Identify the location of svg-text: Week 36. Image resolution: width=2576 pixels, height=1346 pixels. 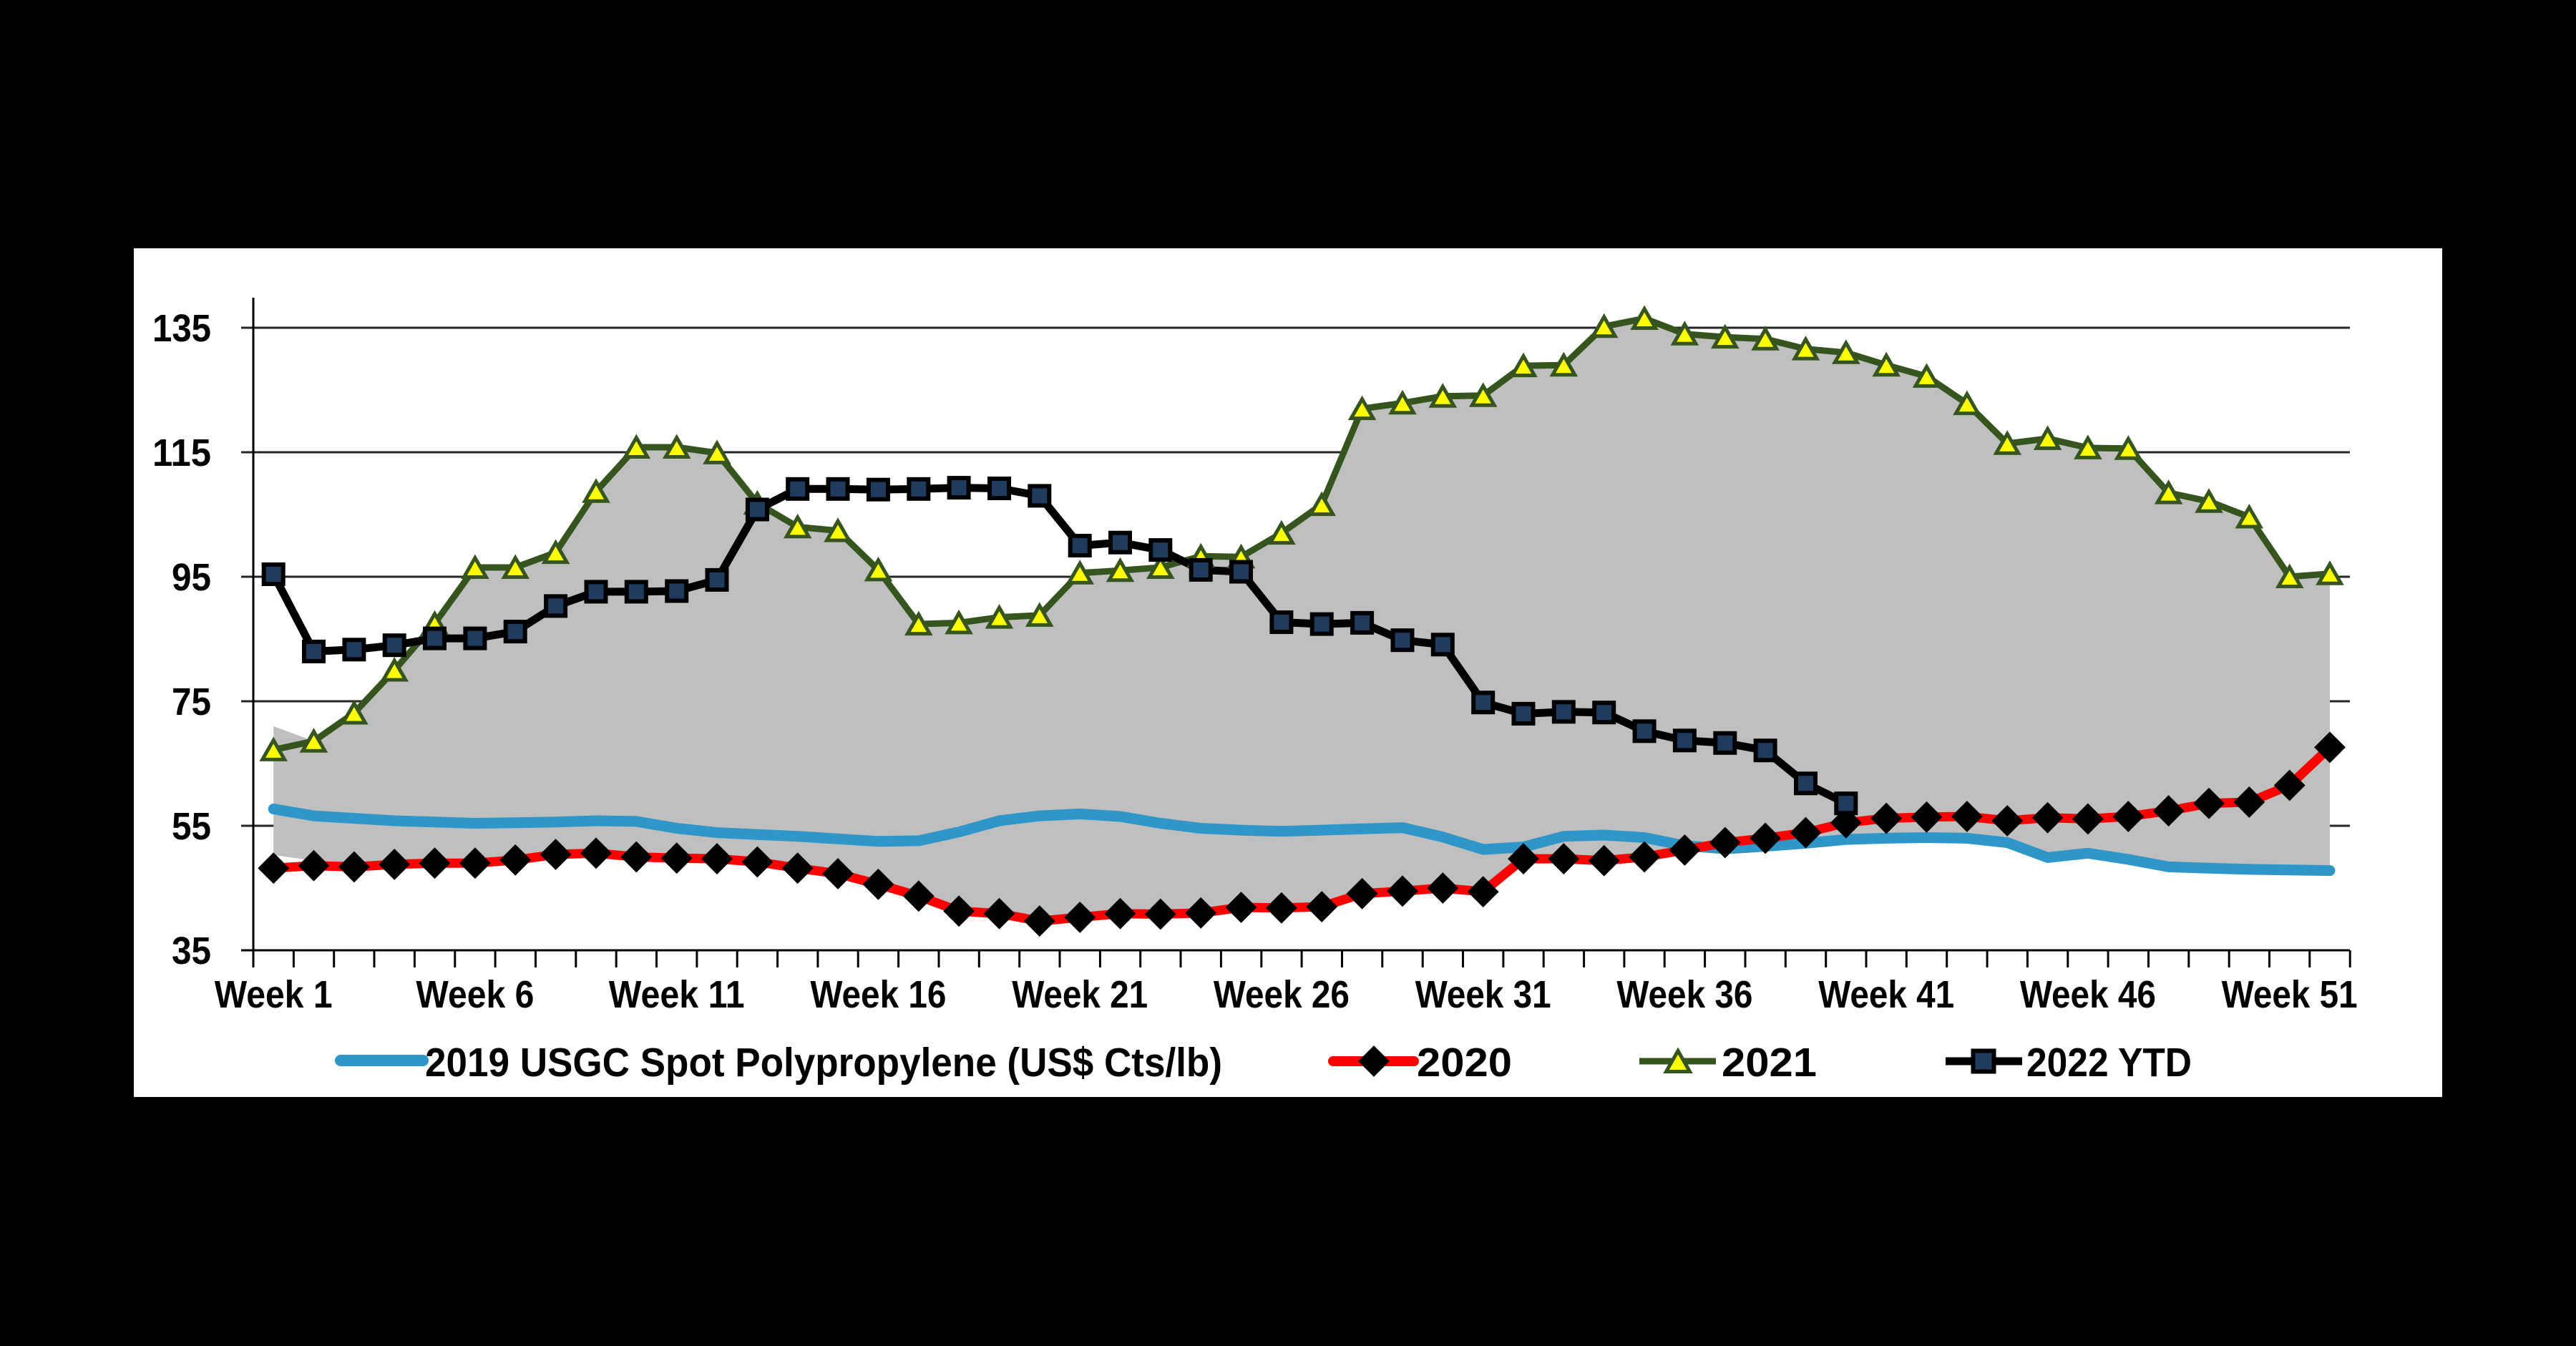
(1684, 994).